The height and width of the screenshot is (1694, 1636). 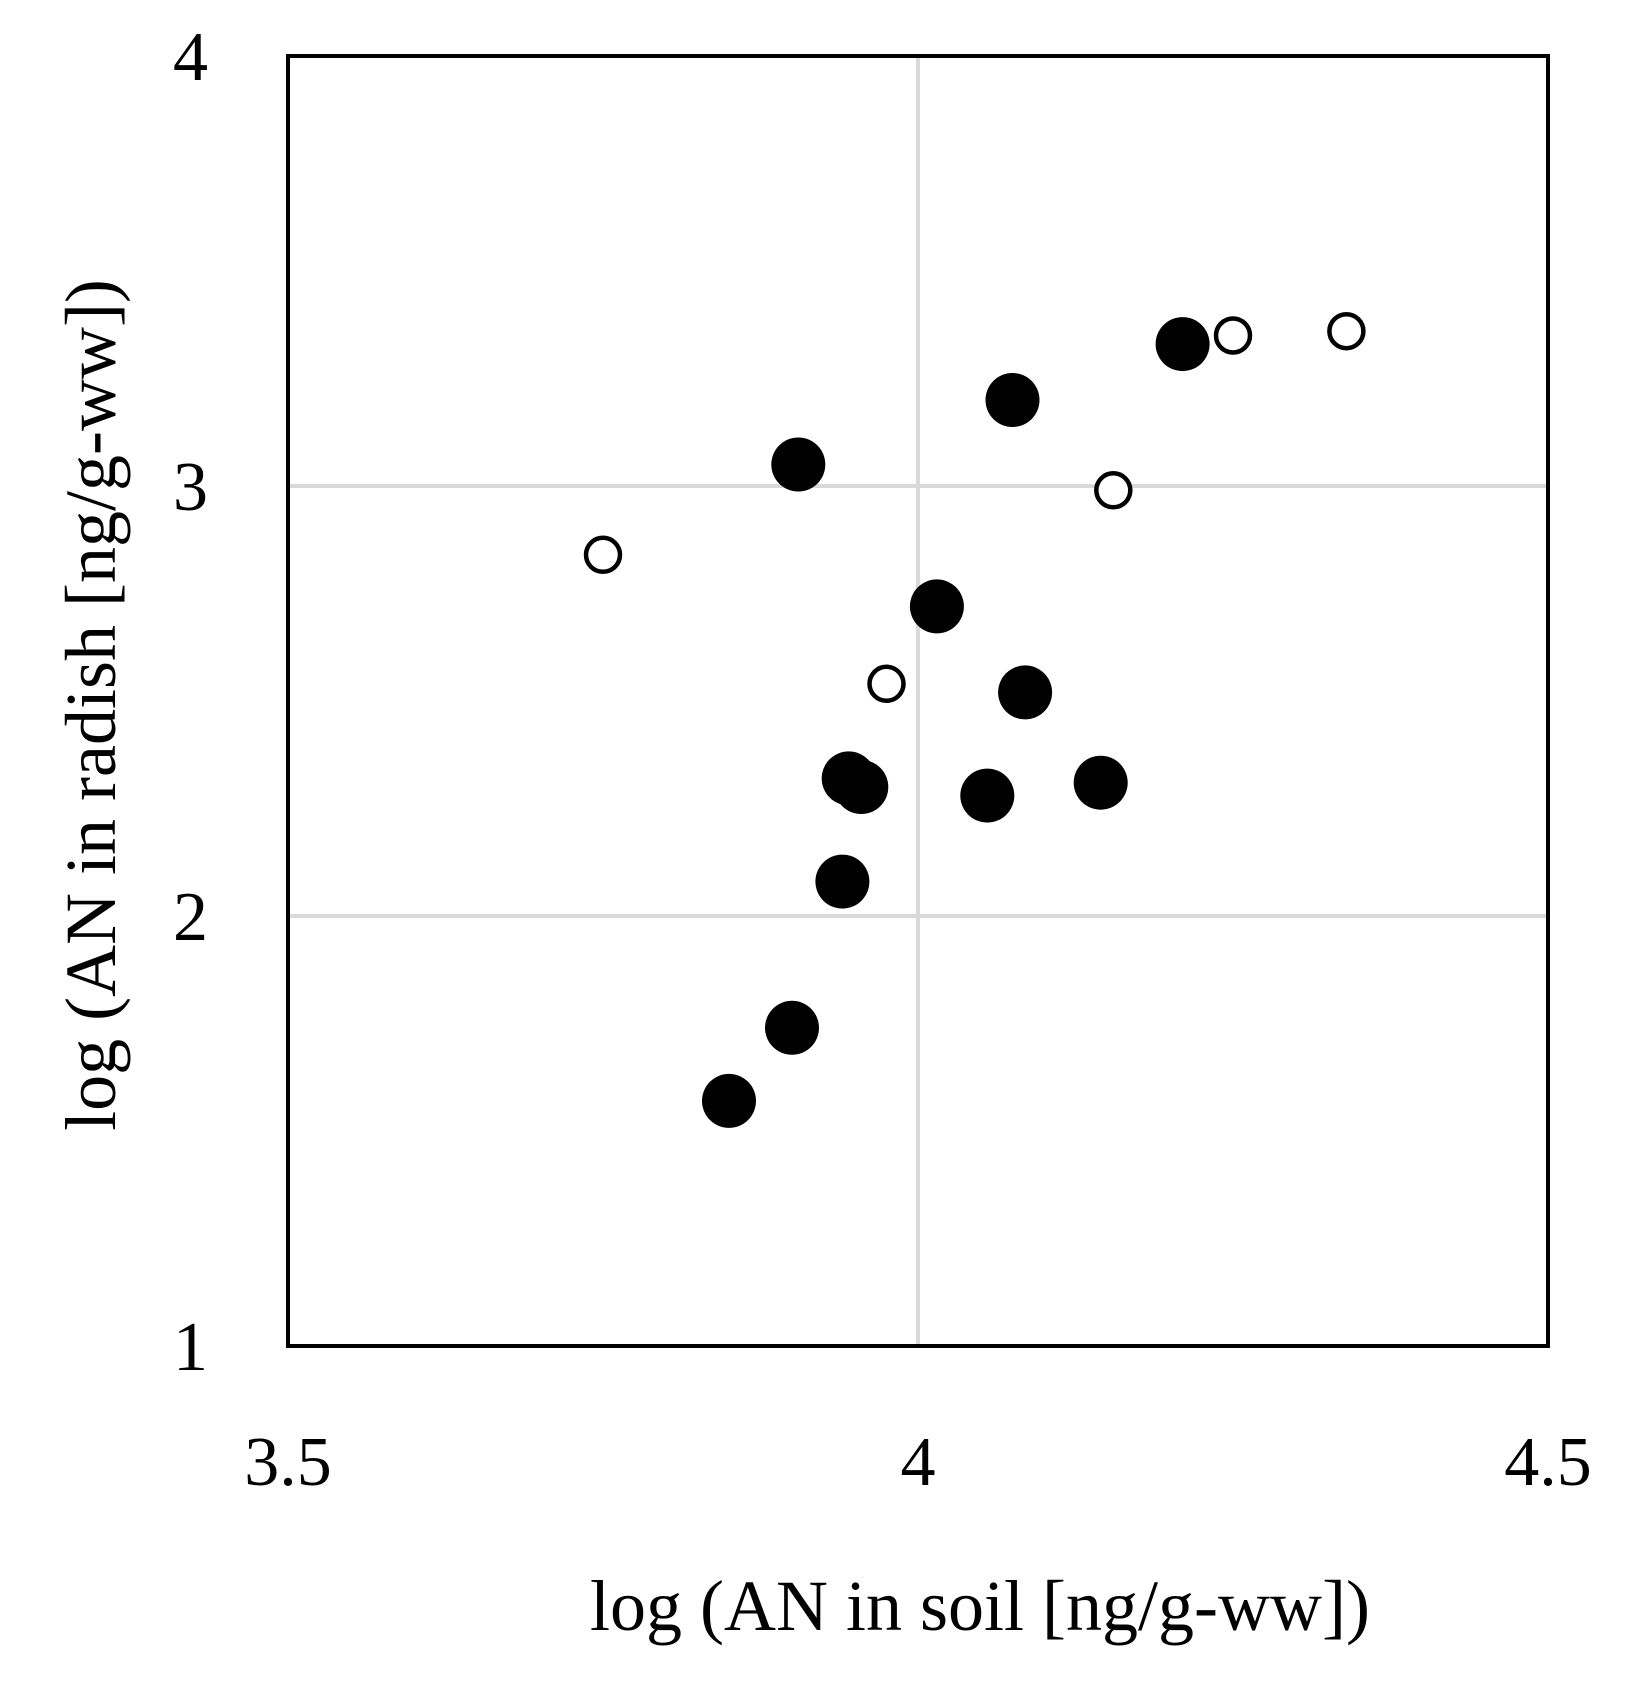 What do you see at coordinates (288, 1462) in the screenshot?
I see `x-tick-label: 3.5` at bounding box center [288, 1462].